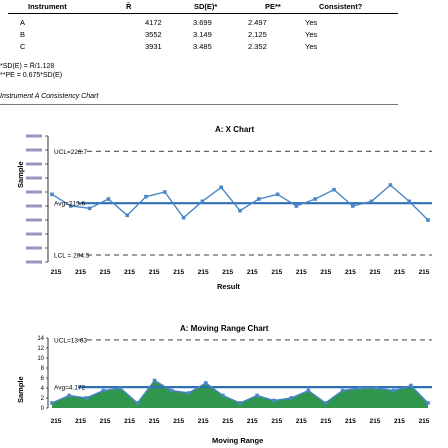 The width and height of the screenshot is (448, 448). Describe the element at coordinates (70, 152) in the screenshot. I see `ucl-label: UCL=226.7` at that location.